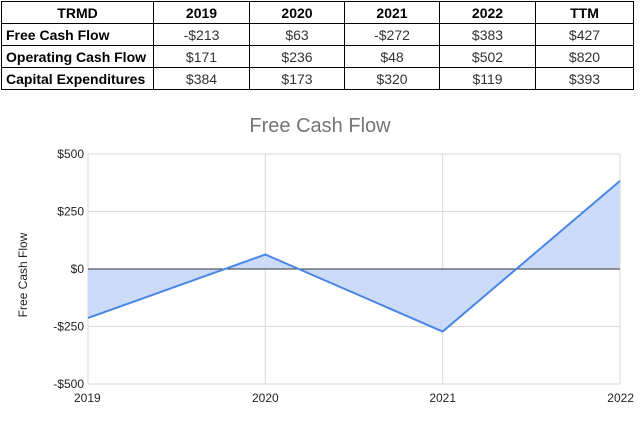  What do you see at coordinates (392, 34) in the screenshot?
I see `cell: -$272` at bounding box center [392, 34].